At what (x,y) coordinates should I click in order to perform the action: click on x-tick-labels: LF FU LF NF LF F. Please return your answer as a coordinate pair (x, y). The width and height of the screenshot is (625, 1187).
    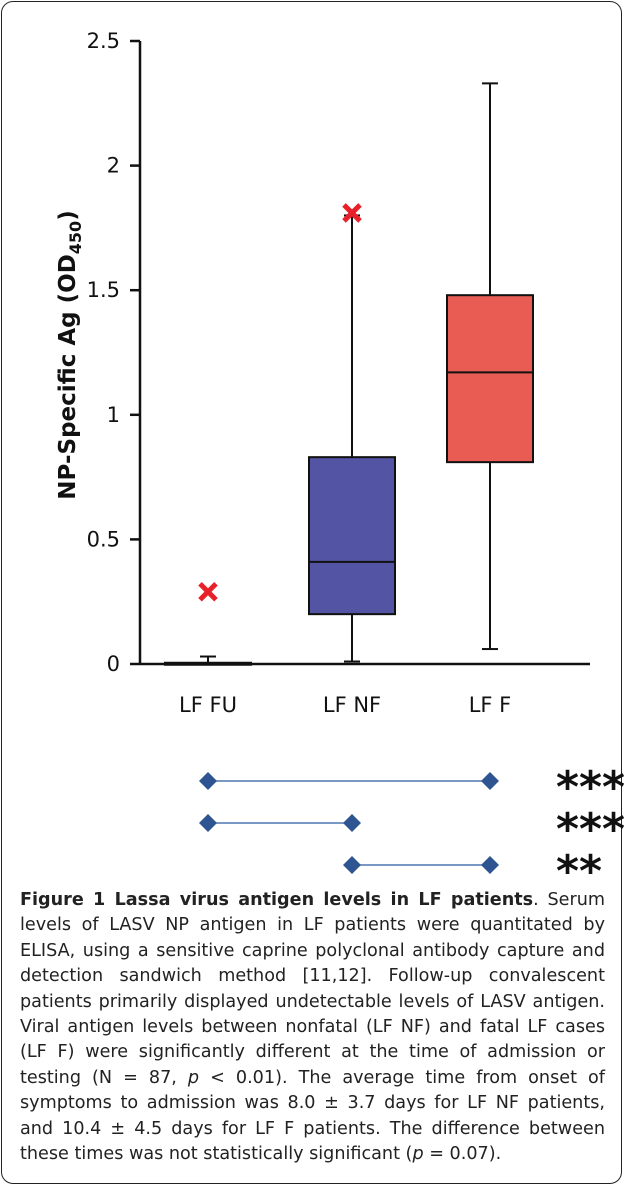
    Looking at the image, I should click on (345, 705).